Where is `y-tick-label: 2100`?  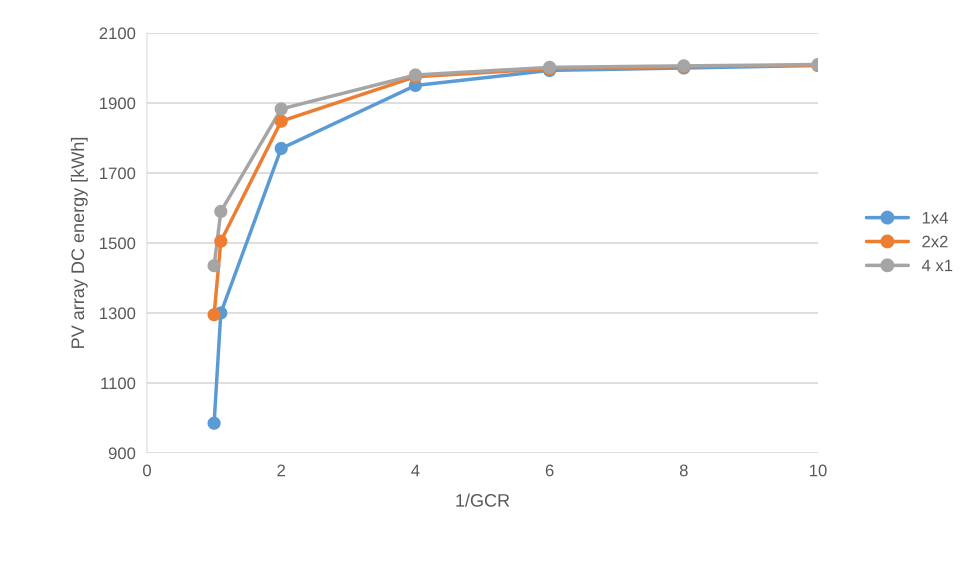
y-tick-label: 2100 is located at coordinates (118, 33).